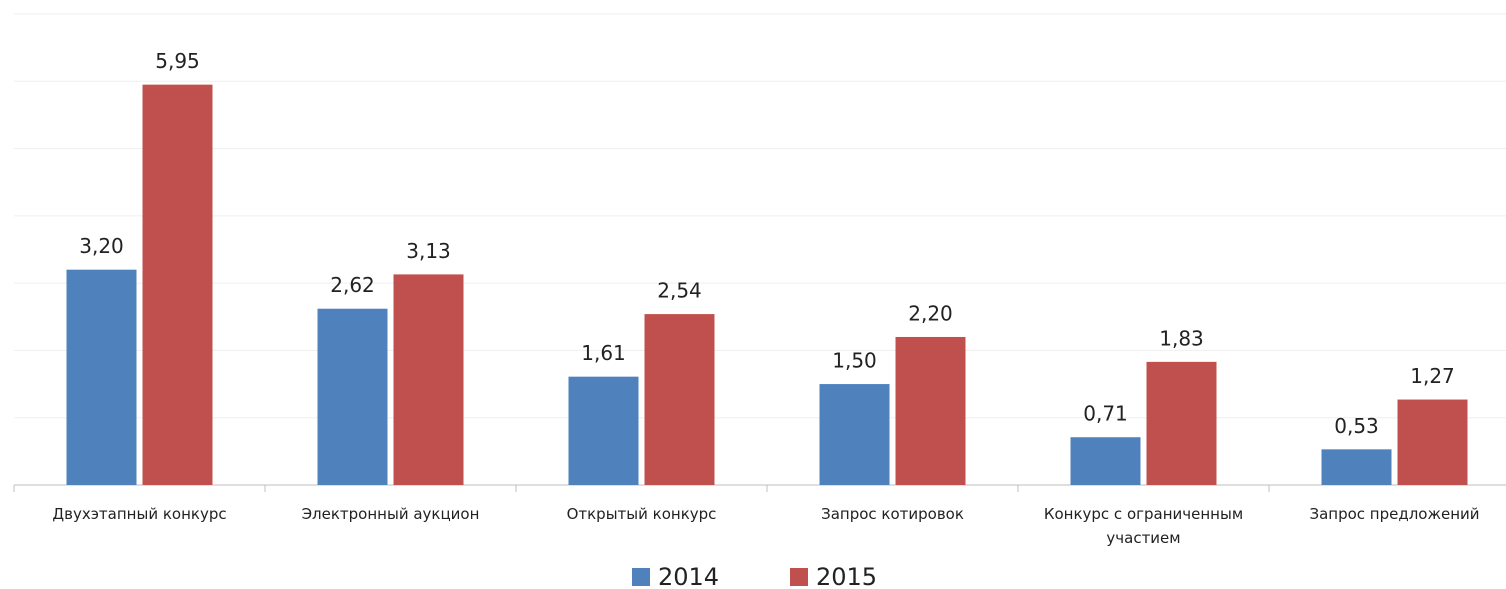  Describe the element at coordinates (846, 576) in the screenshot. I see `legend-label: 2015` at that location.